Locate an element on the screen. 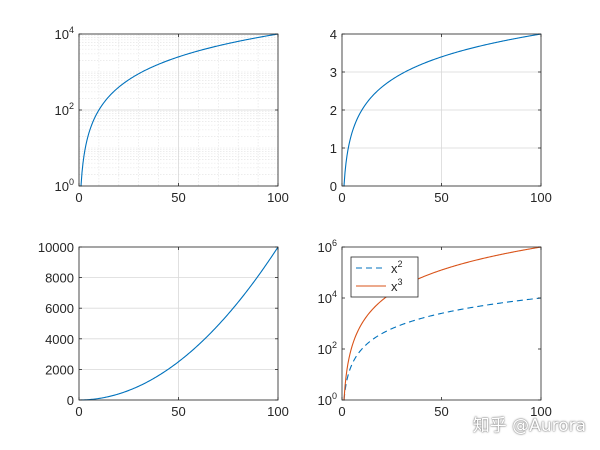  series-line-x3 is located at coordinates (442, 323).